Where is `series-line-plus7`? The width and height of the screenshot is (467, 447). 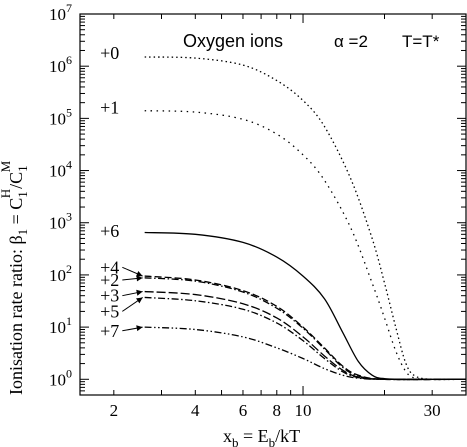
series-line-plus7 is located at coordinates (305, 353).